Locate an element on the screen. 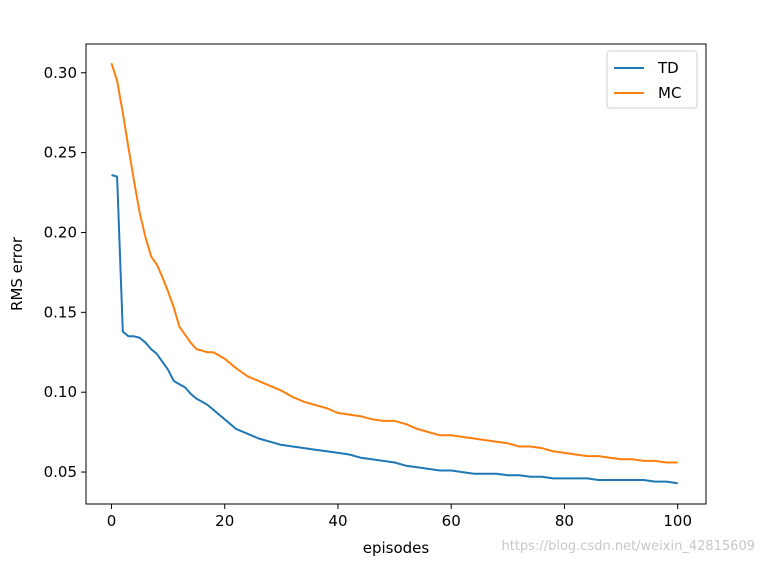 Image resolution: width=763 pixels, height=564 pixels. y-tick-label: 0.15 is located at coordinates (60, 312).